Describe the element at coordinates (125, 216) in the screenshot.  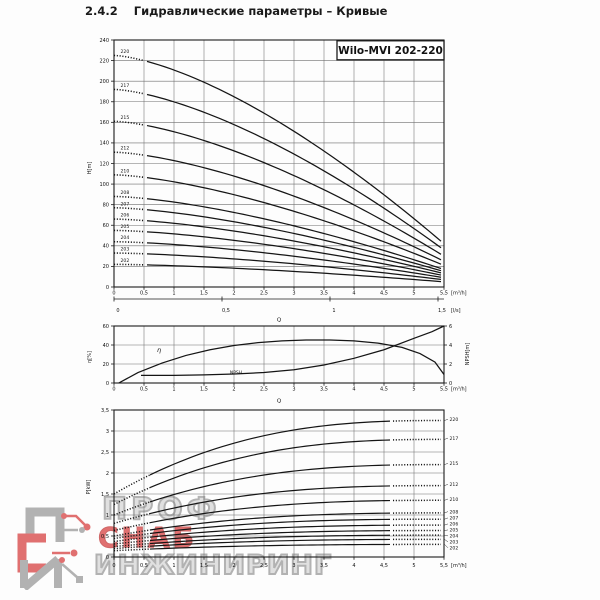
I see `pump-curve-label: 206` at that location.